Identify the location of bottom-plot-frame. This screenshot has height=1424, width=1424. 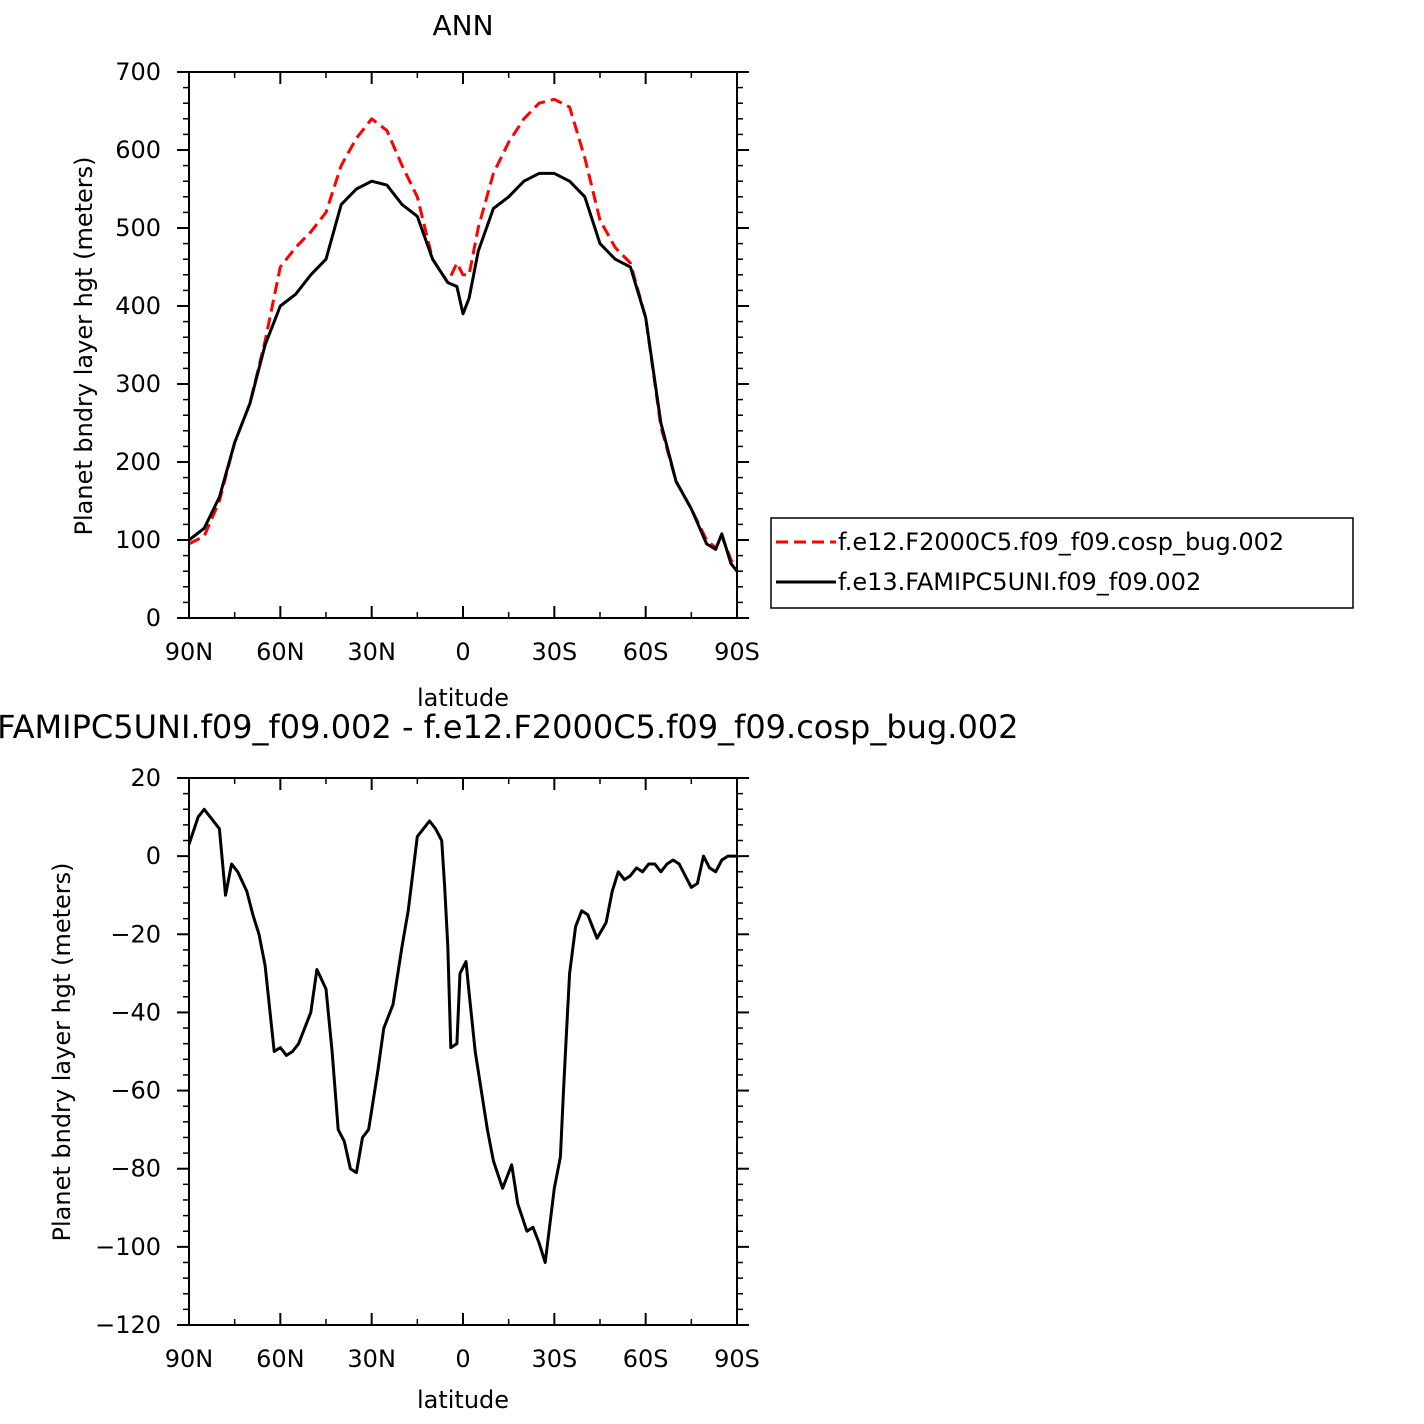
(463, 1051).